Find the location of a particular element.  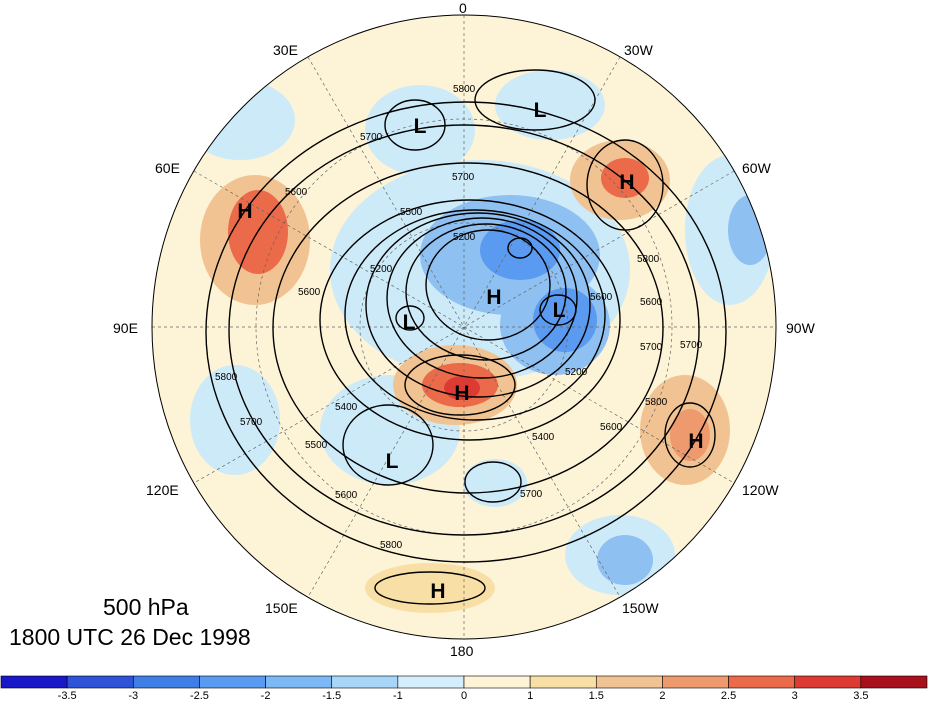

lon-label-150w: 150W is located at coordinates (640, 608).